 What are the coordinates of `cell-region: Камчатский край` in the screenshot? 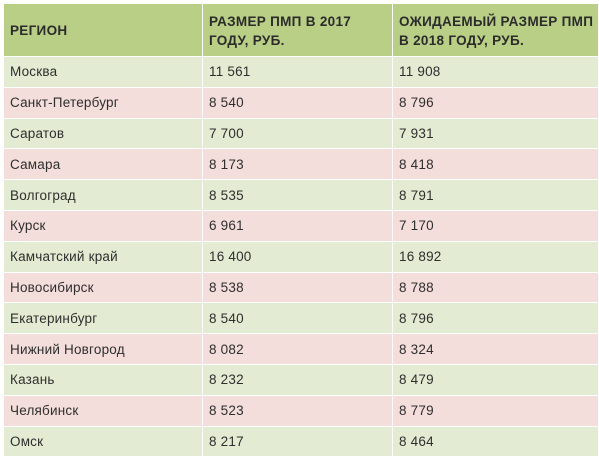 It's located at (103, 256).